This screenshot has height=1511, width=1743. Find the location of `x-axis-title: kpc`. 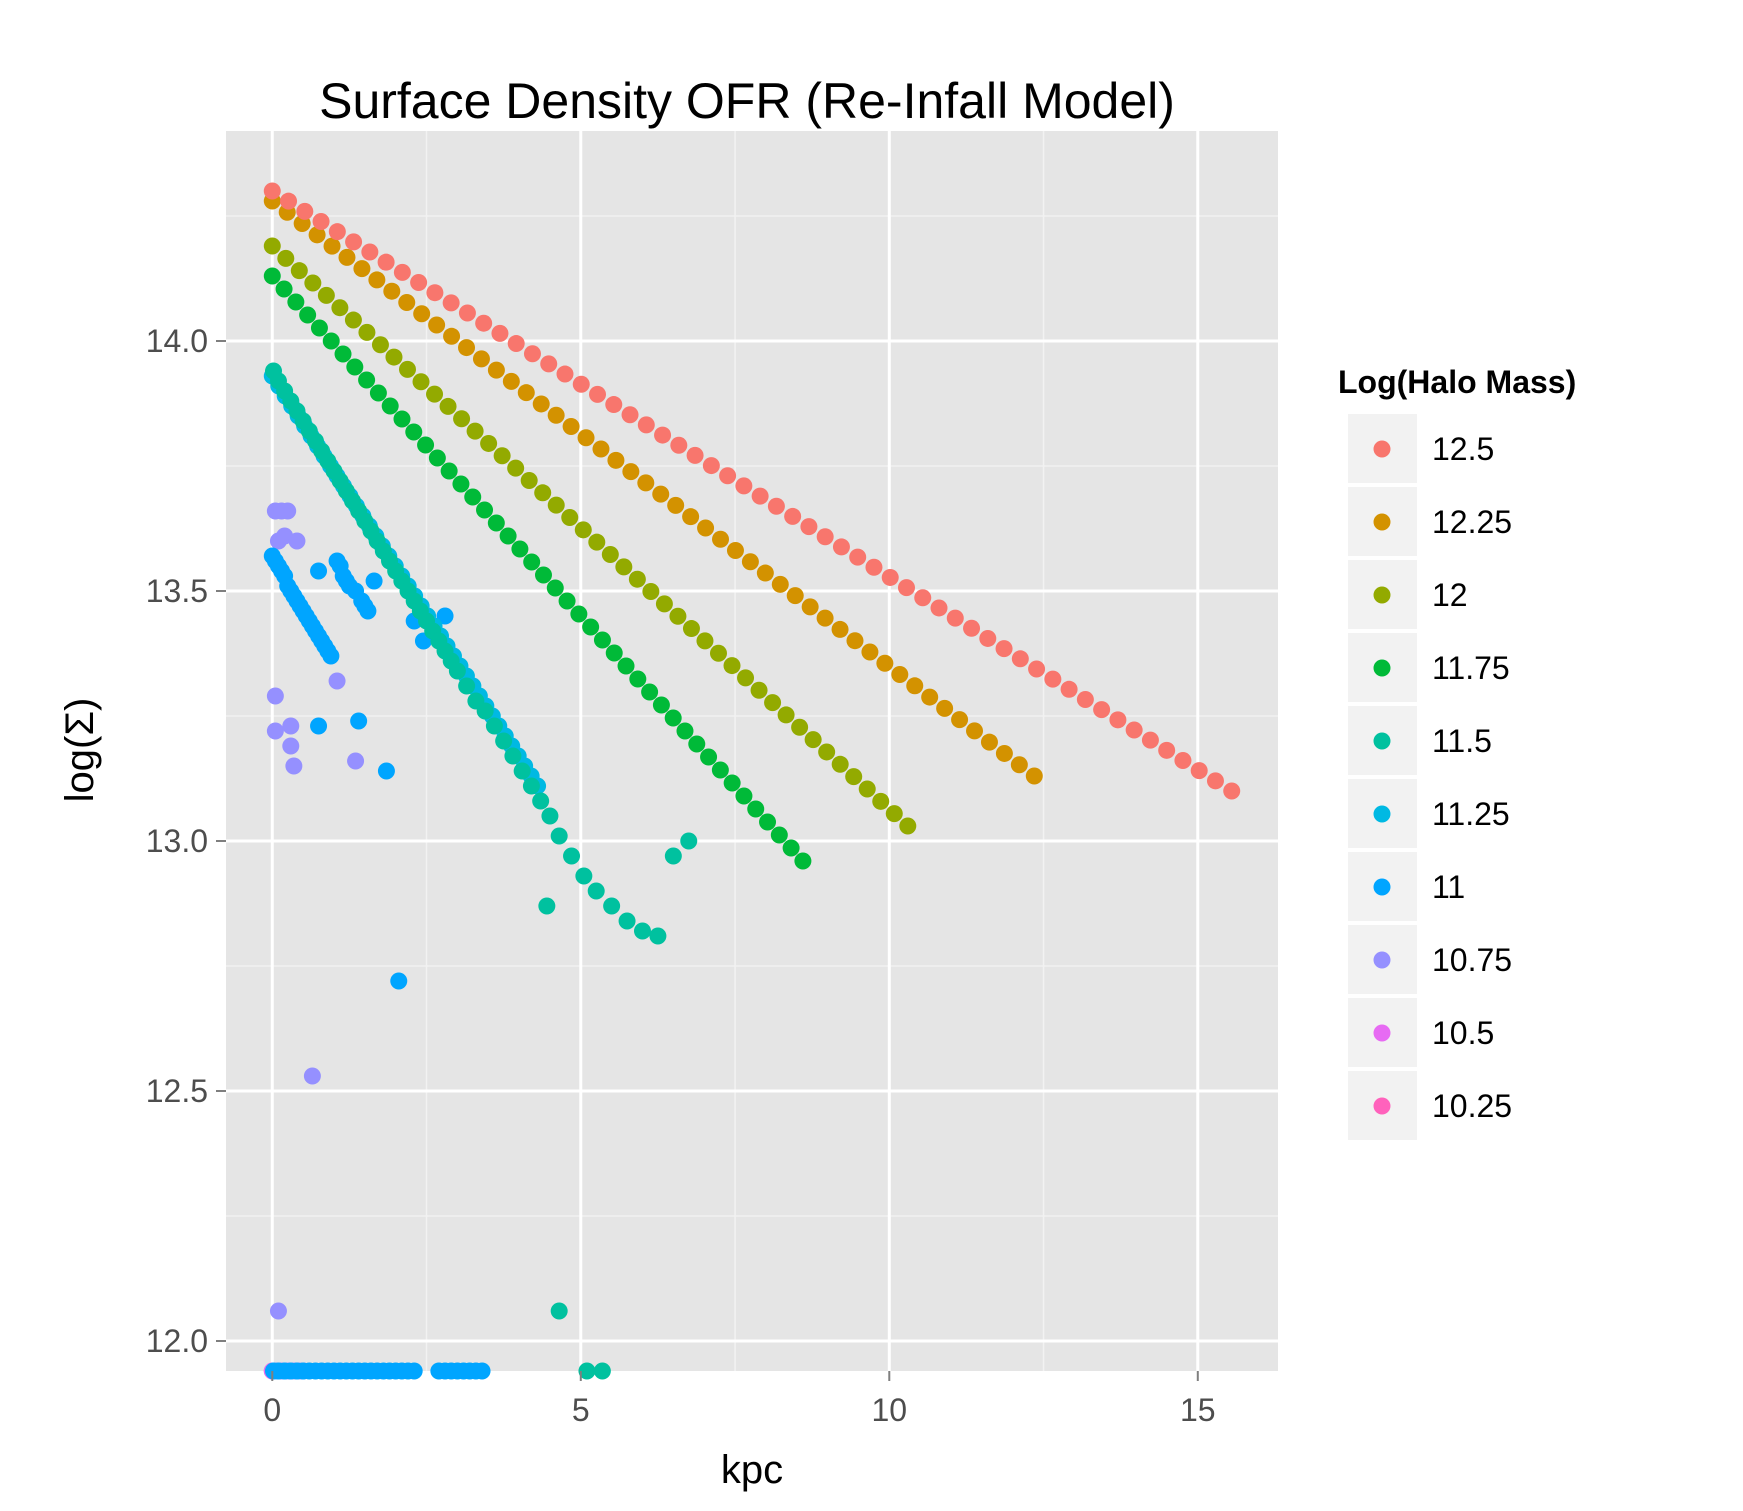

x-axis-title: kpc is located at coordinates (752, 1470).